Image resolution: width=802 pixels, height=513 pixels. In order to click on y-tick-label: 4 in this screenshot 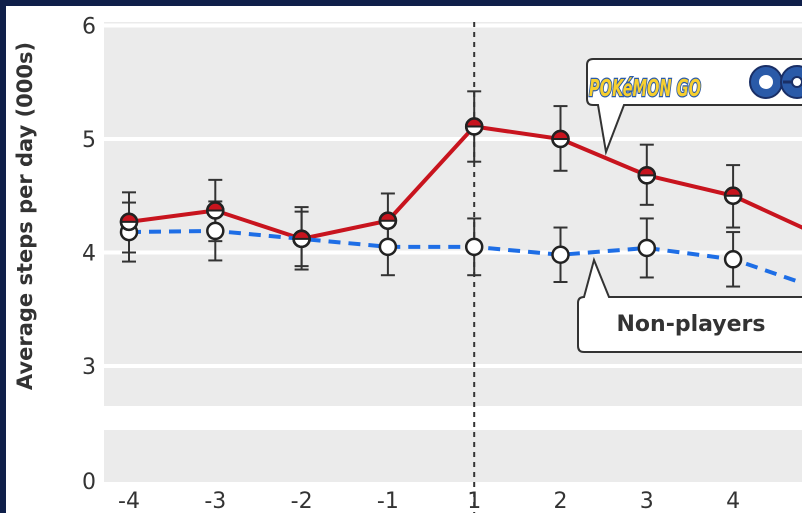, I will do `click(89, 254)`.